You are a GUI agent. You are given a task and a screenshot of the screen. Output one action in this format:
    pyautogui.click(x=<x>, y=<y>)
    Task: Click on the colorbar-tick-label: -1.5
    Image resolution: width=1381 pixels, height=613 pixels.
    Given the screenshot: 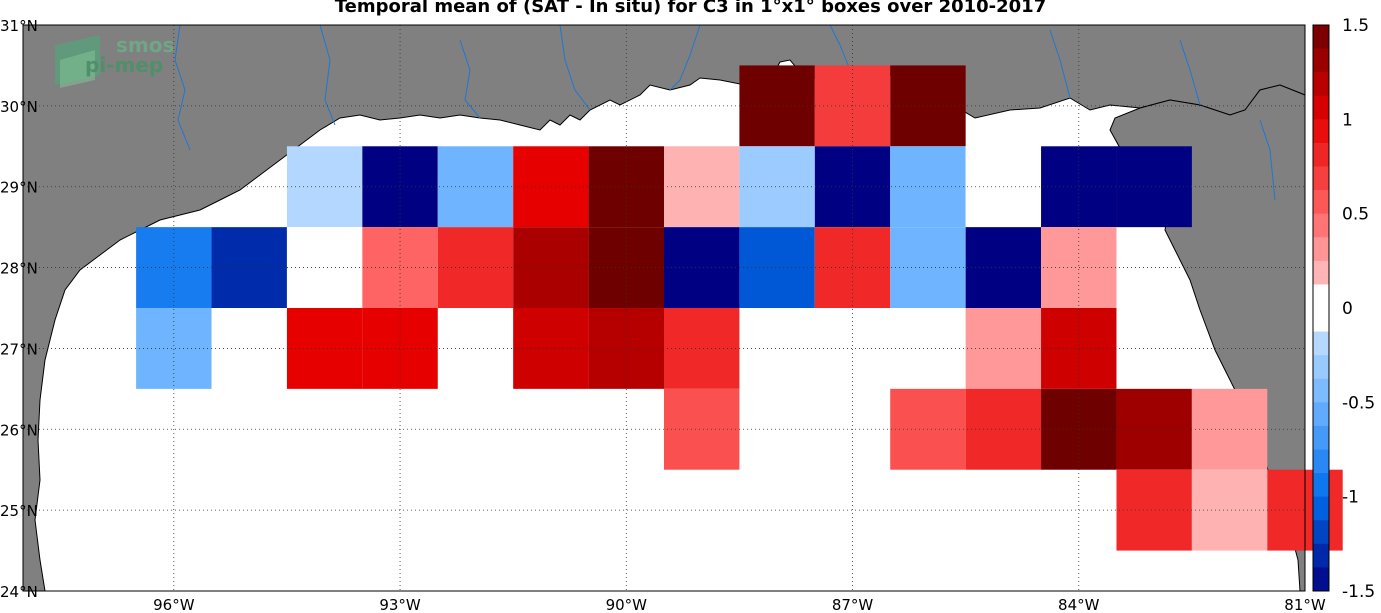 What is the action you would take?
    pyautogui.click(x=1358, y=592)
    